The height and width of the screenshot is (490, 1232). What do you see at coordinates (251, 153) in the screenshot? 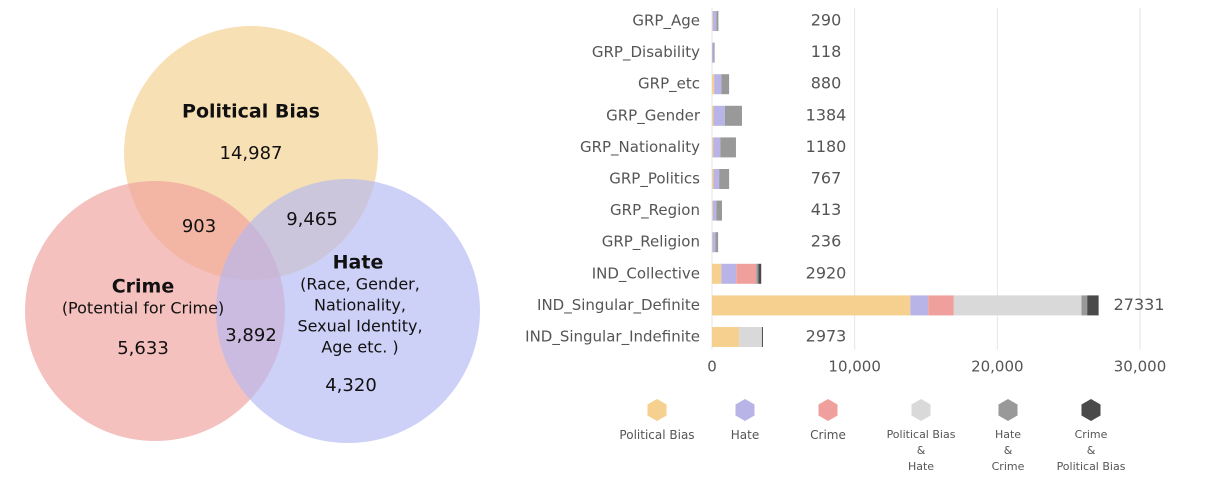
I see `set-value: 14,987` at bounding box center [251, 153].